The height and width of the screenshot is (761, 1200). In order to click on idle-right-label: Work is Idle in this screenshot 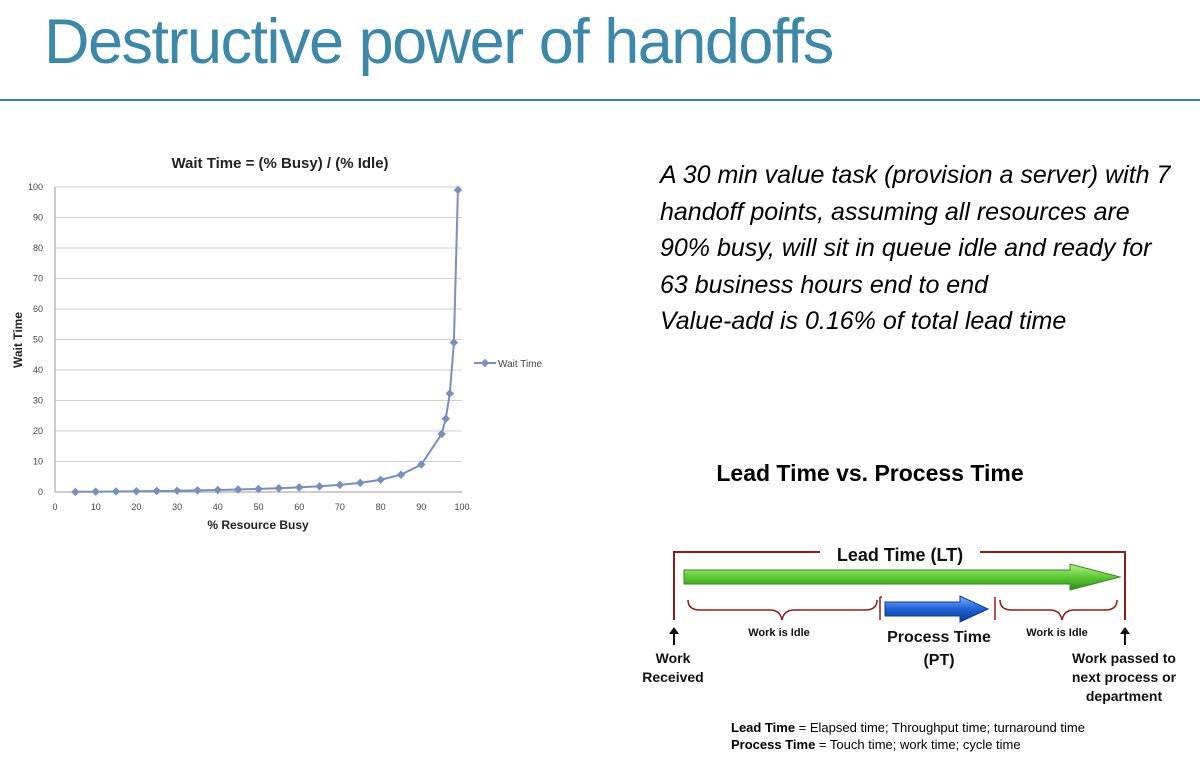, I will do `click(1057, 633)`.